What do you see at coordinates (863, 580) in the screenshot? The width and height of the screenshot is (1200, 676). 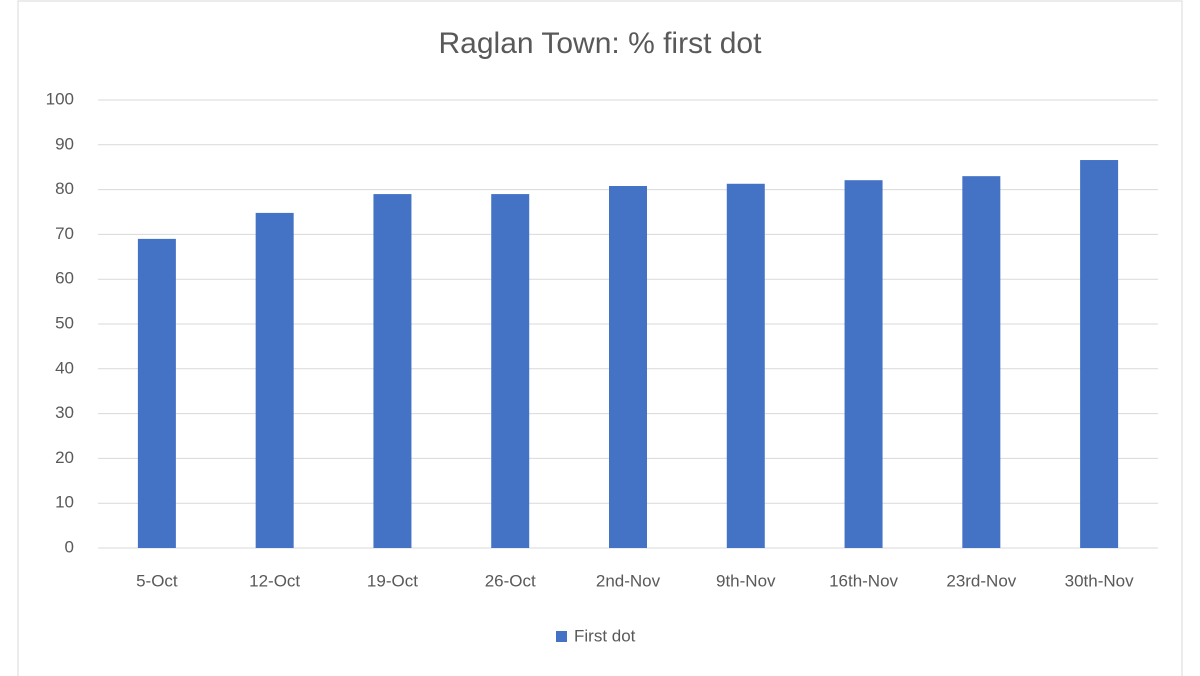 I see `x-tick-label: 16th-Nov` at bounding box center [863, 580].